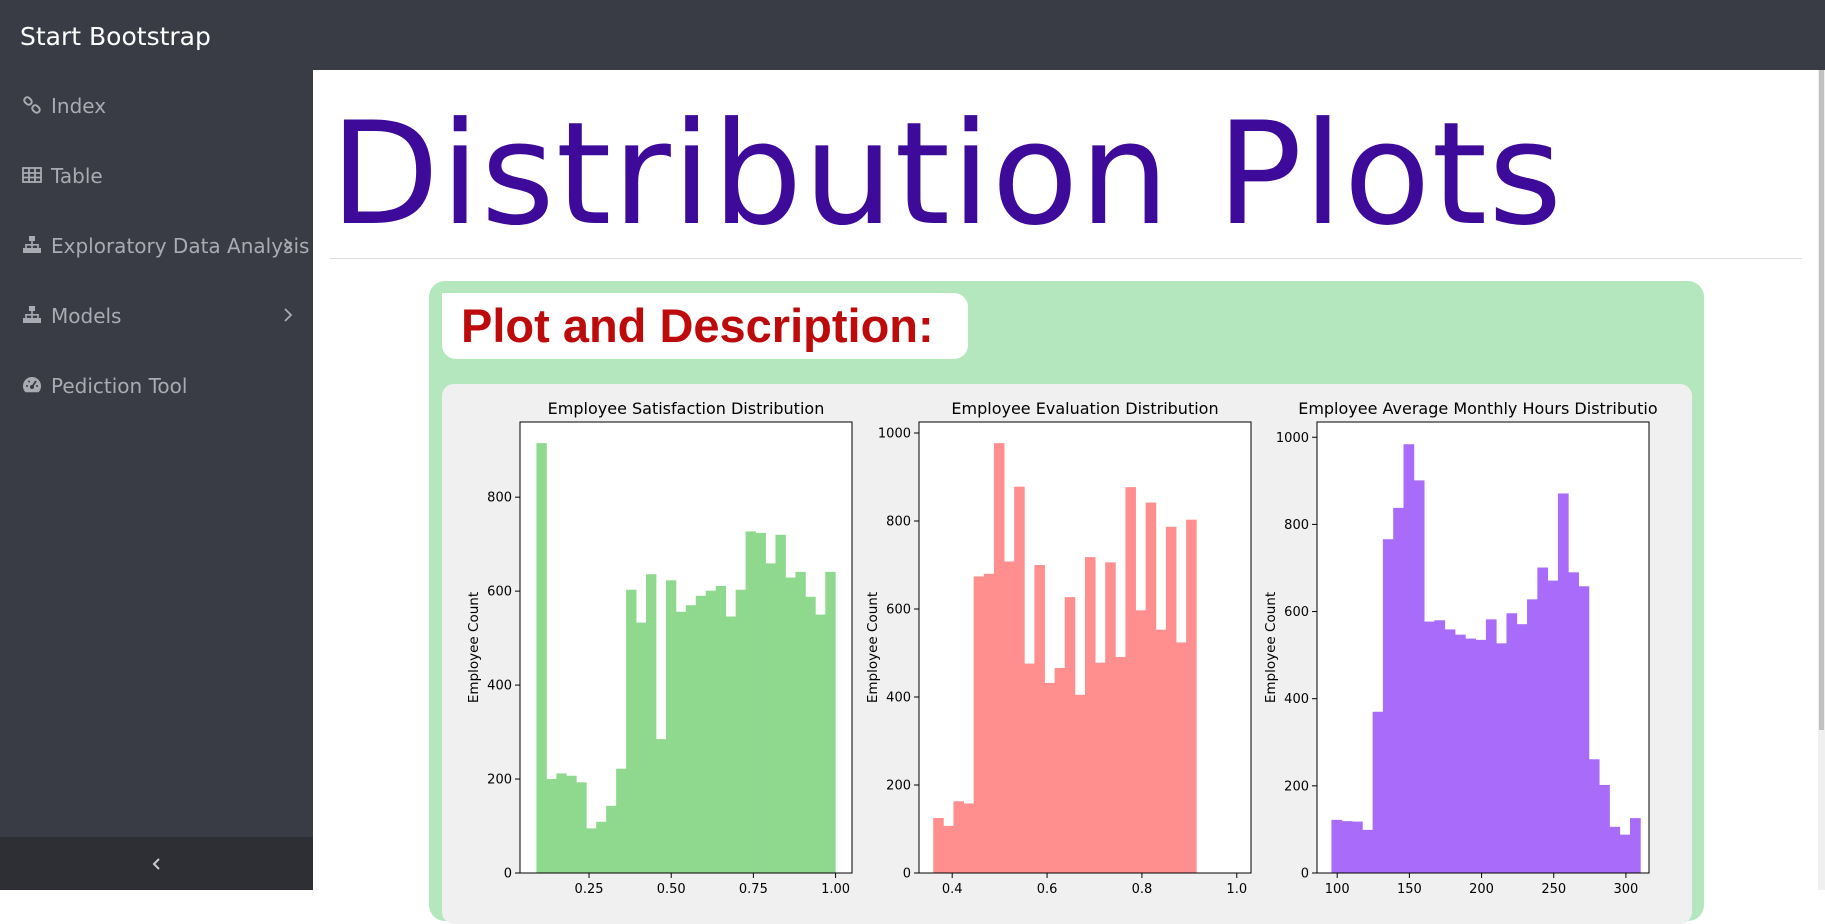 This screenshot has width=1825, height=924. I want to click on chevron-left-icon, so click(157, 864).